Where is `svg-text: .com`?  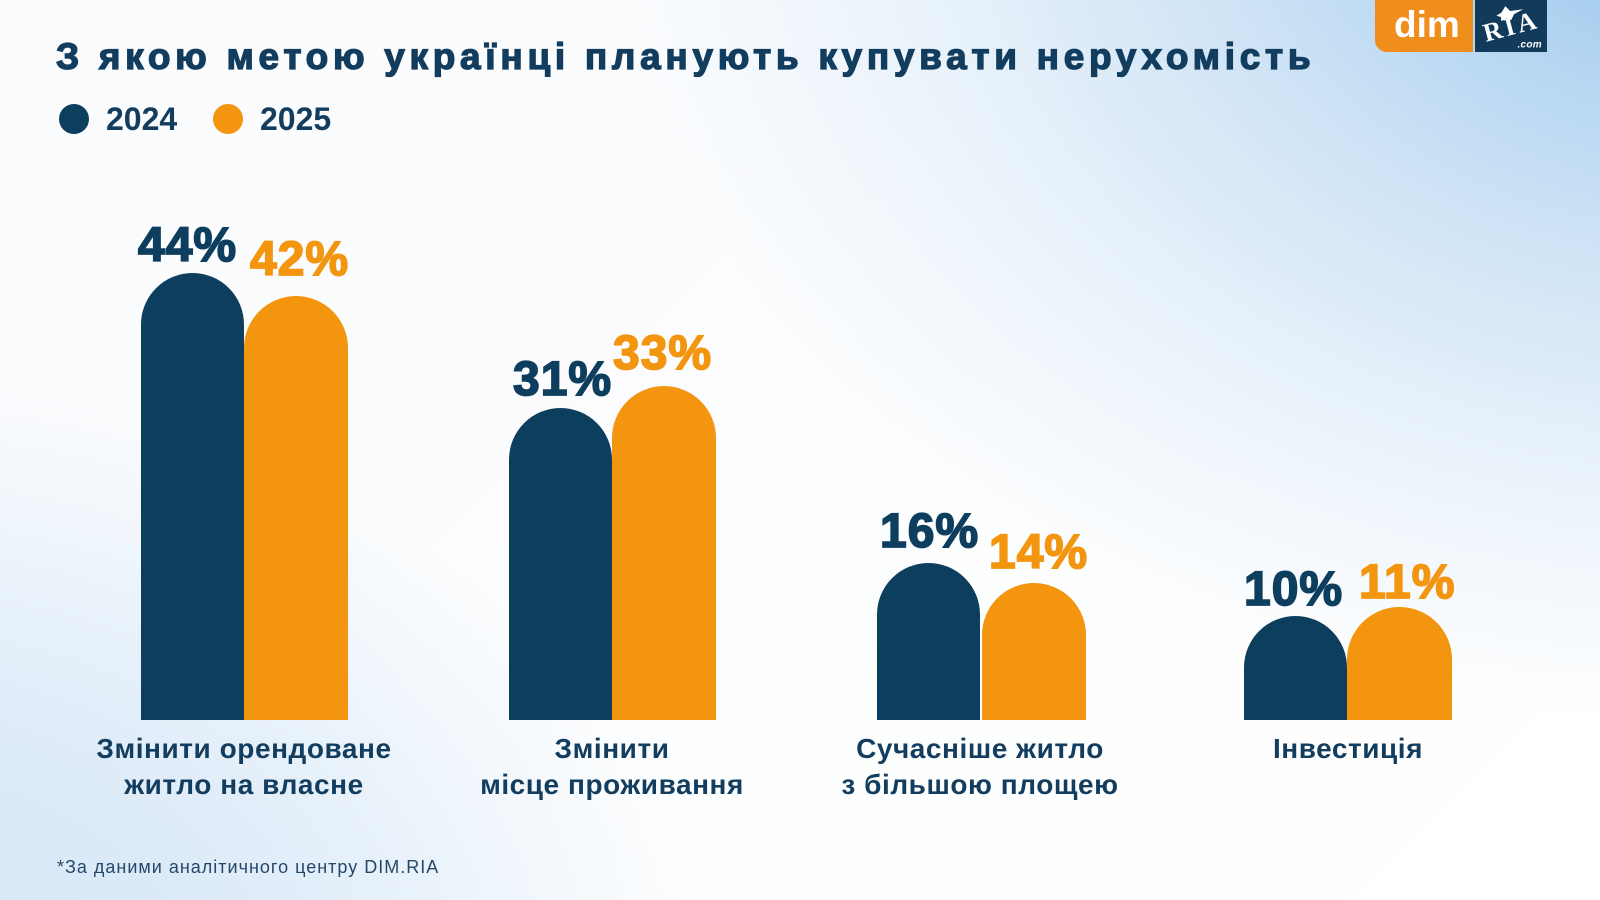 svg-text: .com is located at coordinates (1529, 45).